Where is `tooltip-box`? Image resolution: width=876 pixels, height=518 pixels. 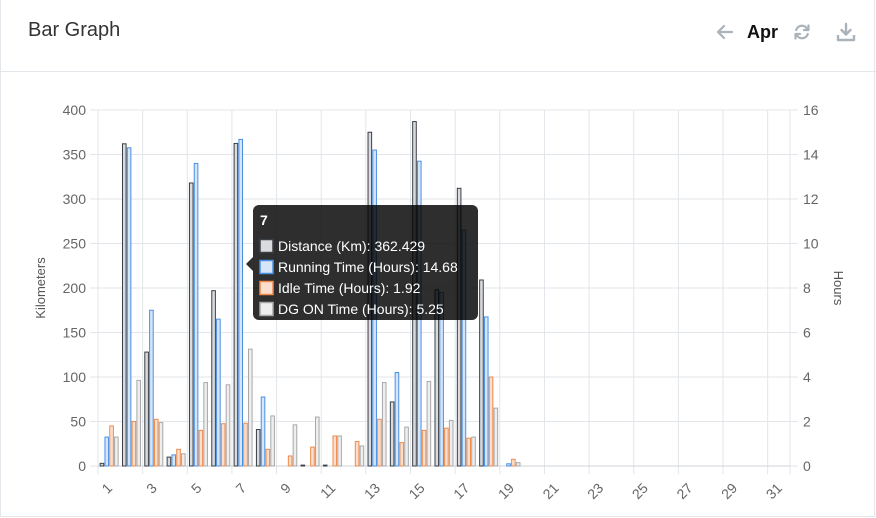 tooltip-box is located at coordinates (365, 262).